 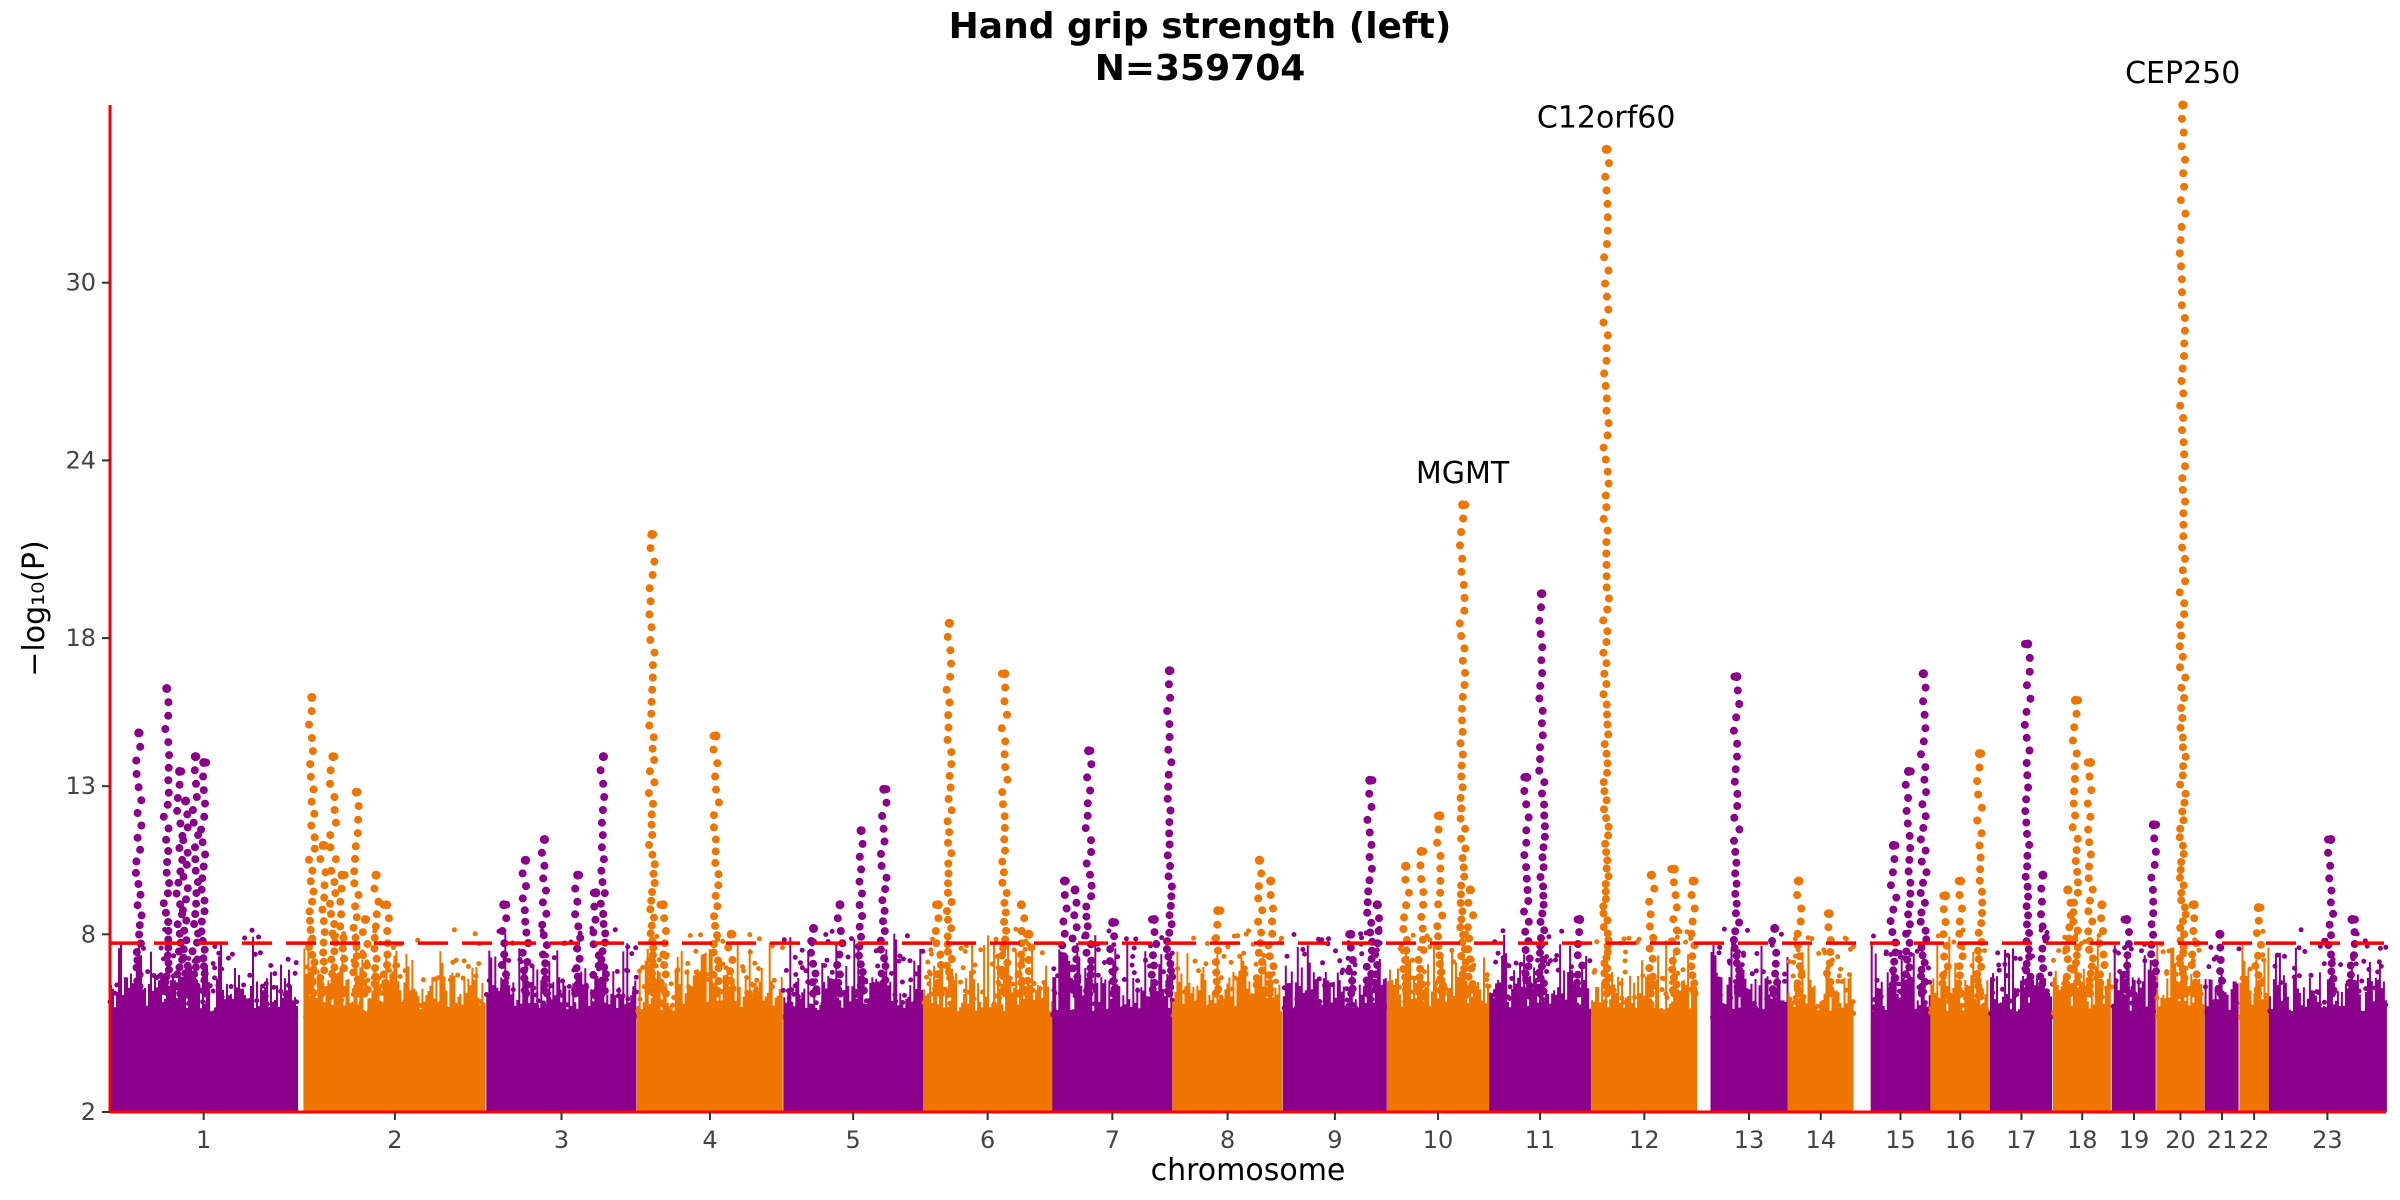 What do you see at coordinates (80, 786) in the screenshot?
I see `y-tick-label: 13` at bounding box center [80, 786].